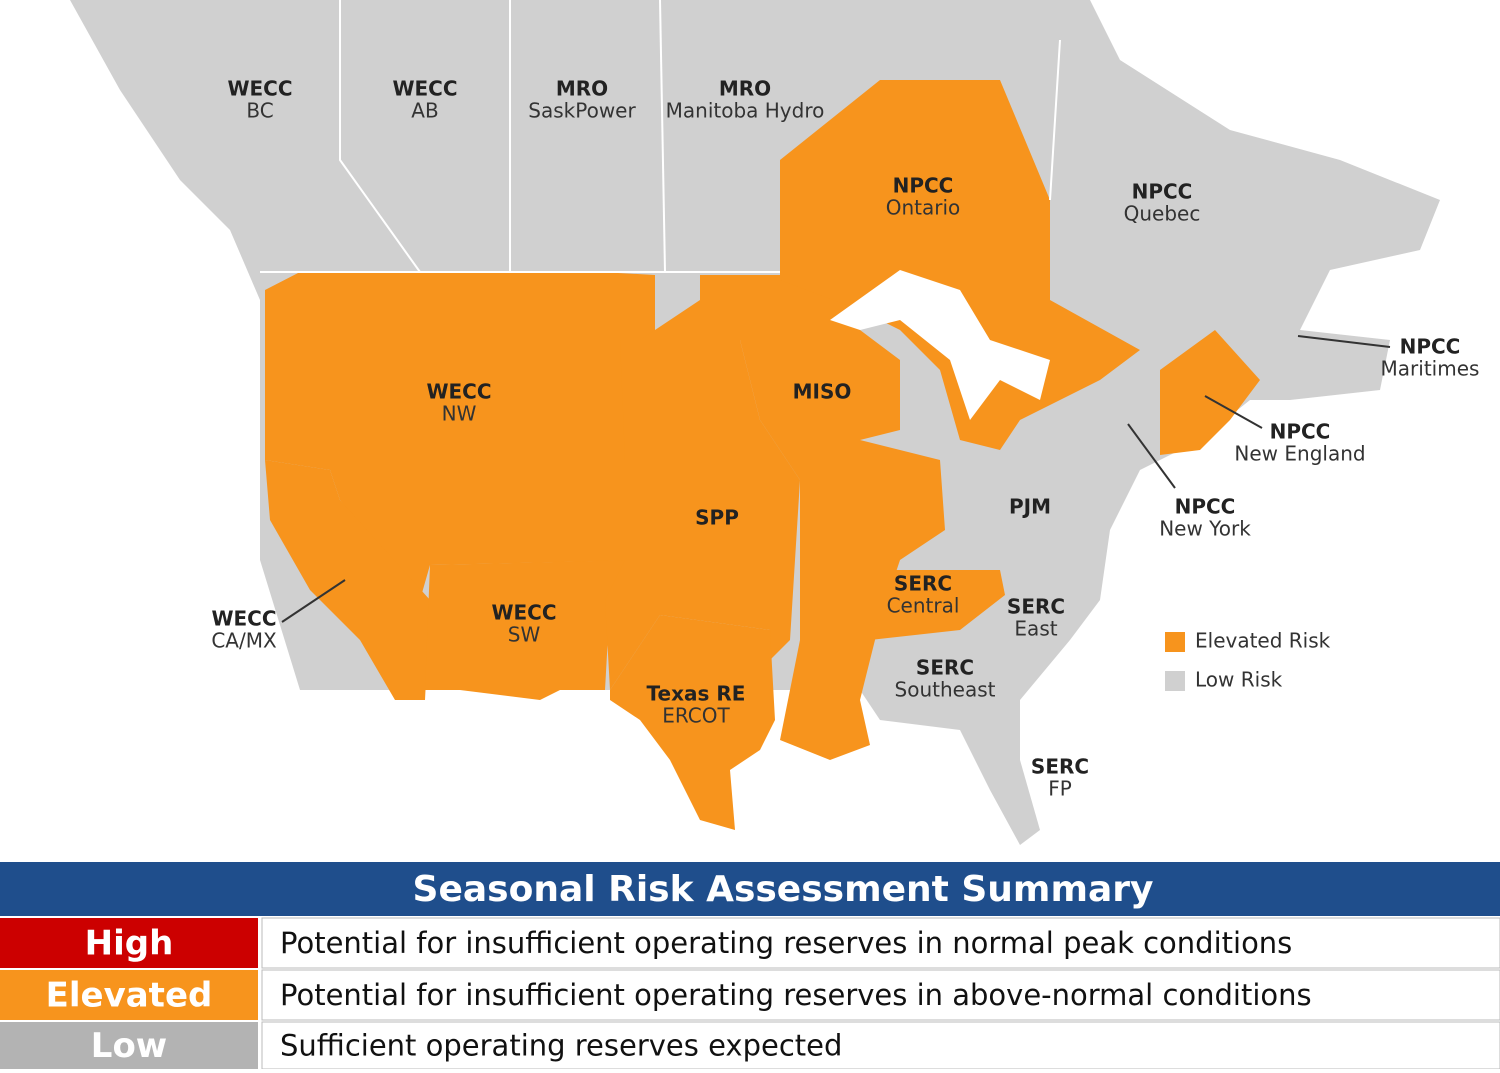 This screenshot has height=1073, width=1500. What do you see at coordinates (945, 690) in the screenshot?
I see `region-sub: Southeast` at bounding box center [945, 690].